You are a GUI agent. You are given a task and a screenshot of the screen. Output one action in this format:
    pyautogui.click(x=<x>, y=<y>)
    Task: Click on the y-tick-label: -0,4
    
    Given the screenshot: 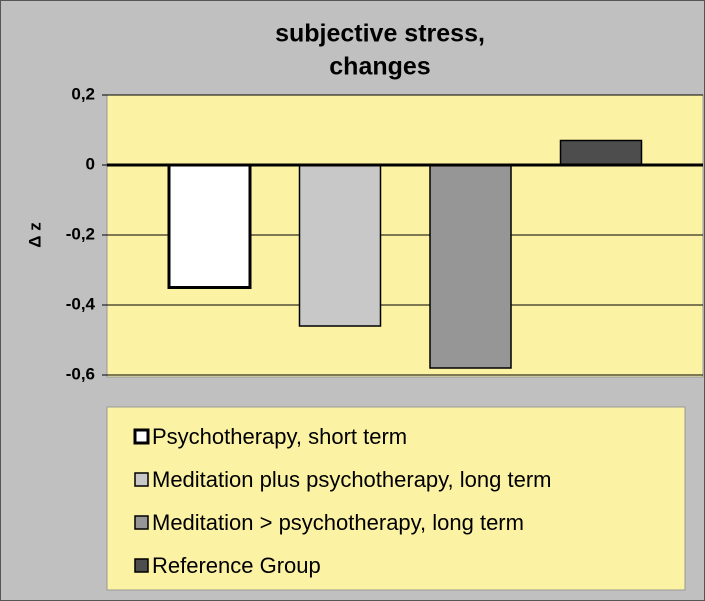 What is the action you would take?
    pyautogui.click(x=81, y=303)
    